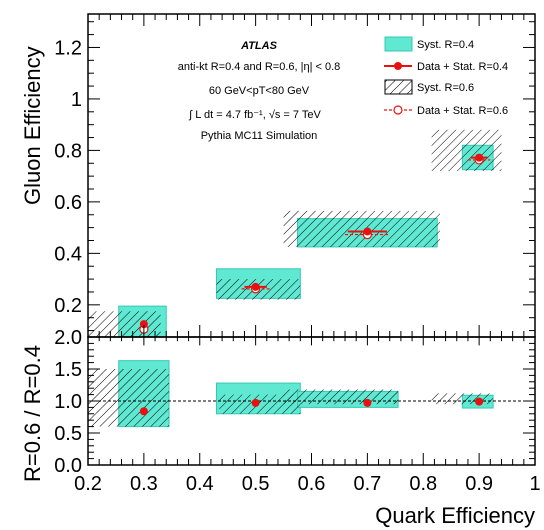 The height and width of the screenshot is (530, 544). I want to click on legend-marker-data-r04, so click(398, 66).